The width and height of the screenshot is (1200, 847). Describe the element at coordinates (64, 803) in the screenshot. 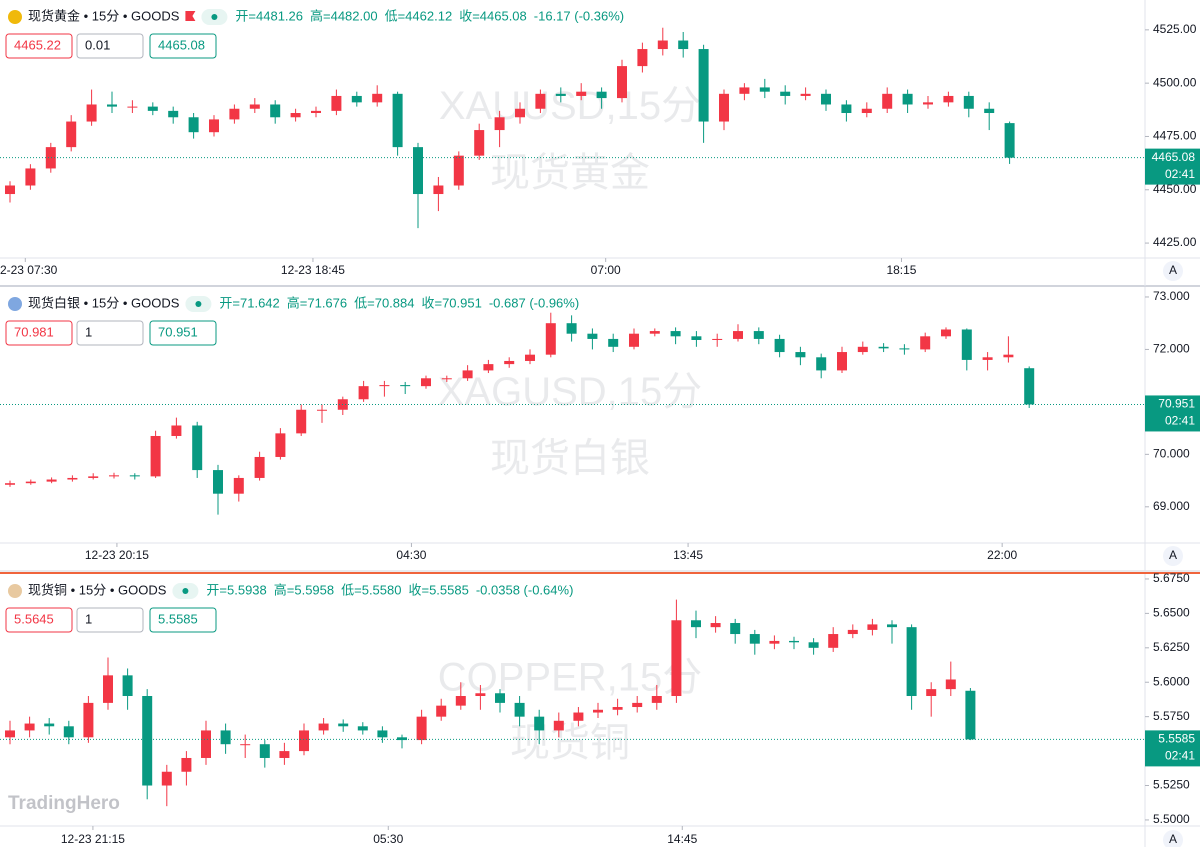

I see `logo: TradingHero` at that location.